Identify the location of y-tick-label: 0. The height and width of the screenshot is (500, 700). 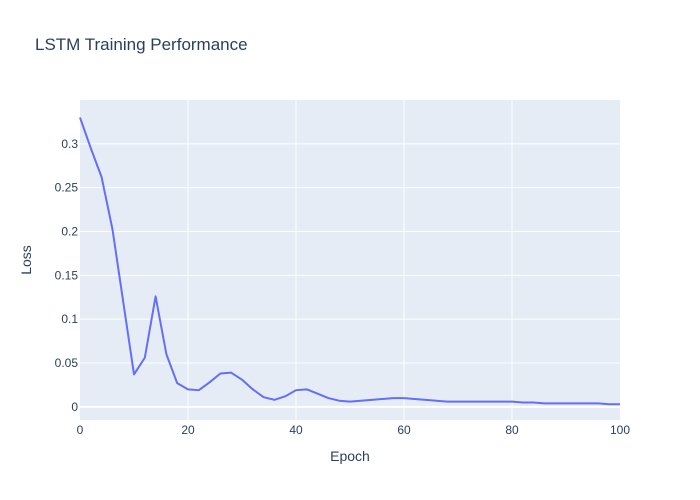
(74, 407).